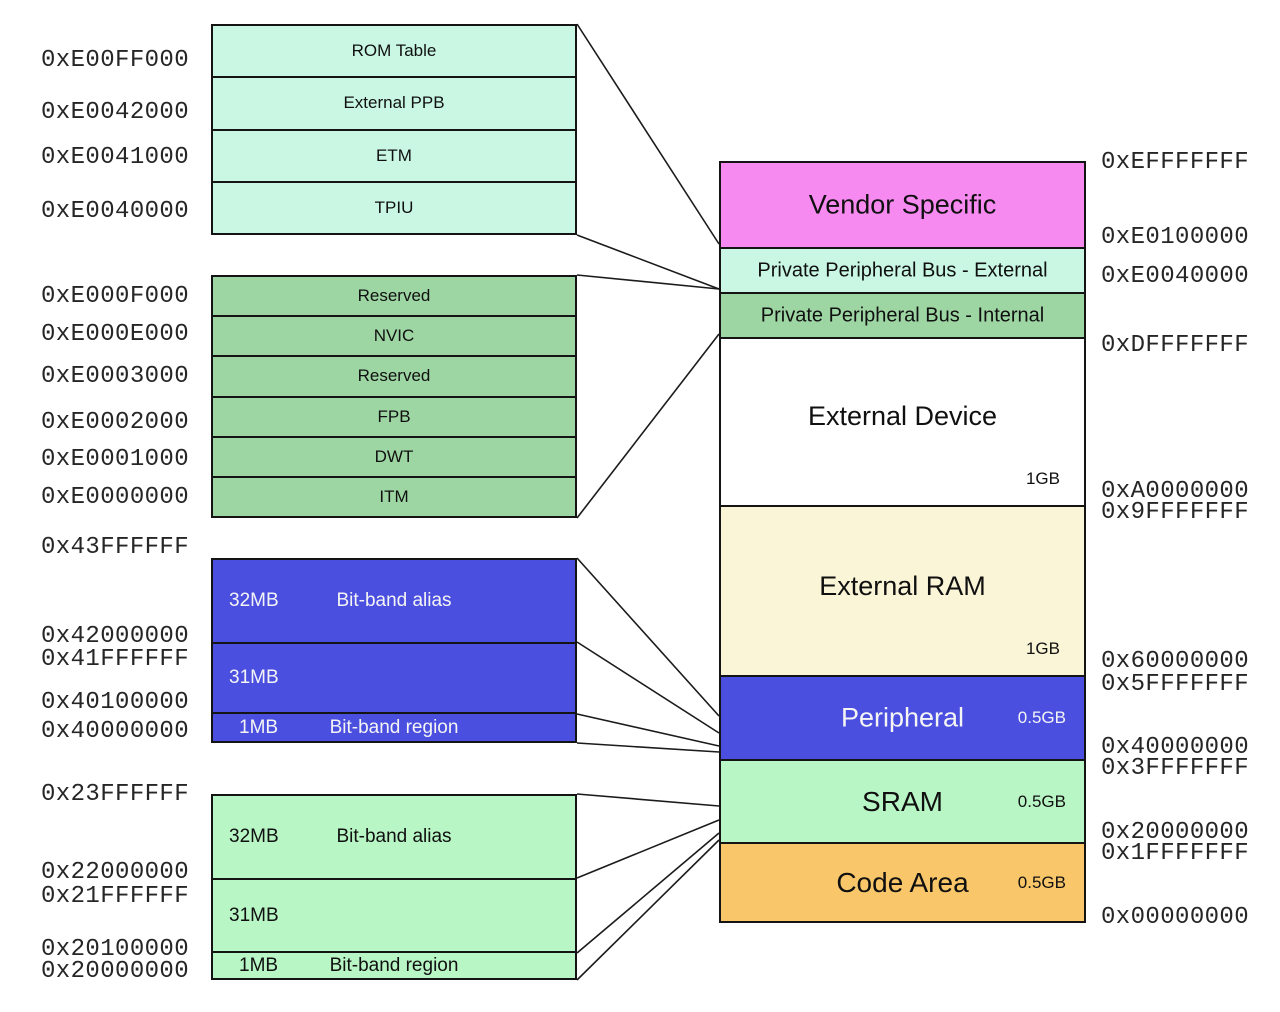 Image resolution: width=1280 pixels, height=1012 pixels. I want to click on address-label: 0x1FFFFFFF, so click(1175, 853).